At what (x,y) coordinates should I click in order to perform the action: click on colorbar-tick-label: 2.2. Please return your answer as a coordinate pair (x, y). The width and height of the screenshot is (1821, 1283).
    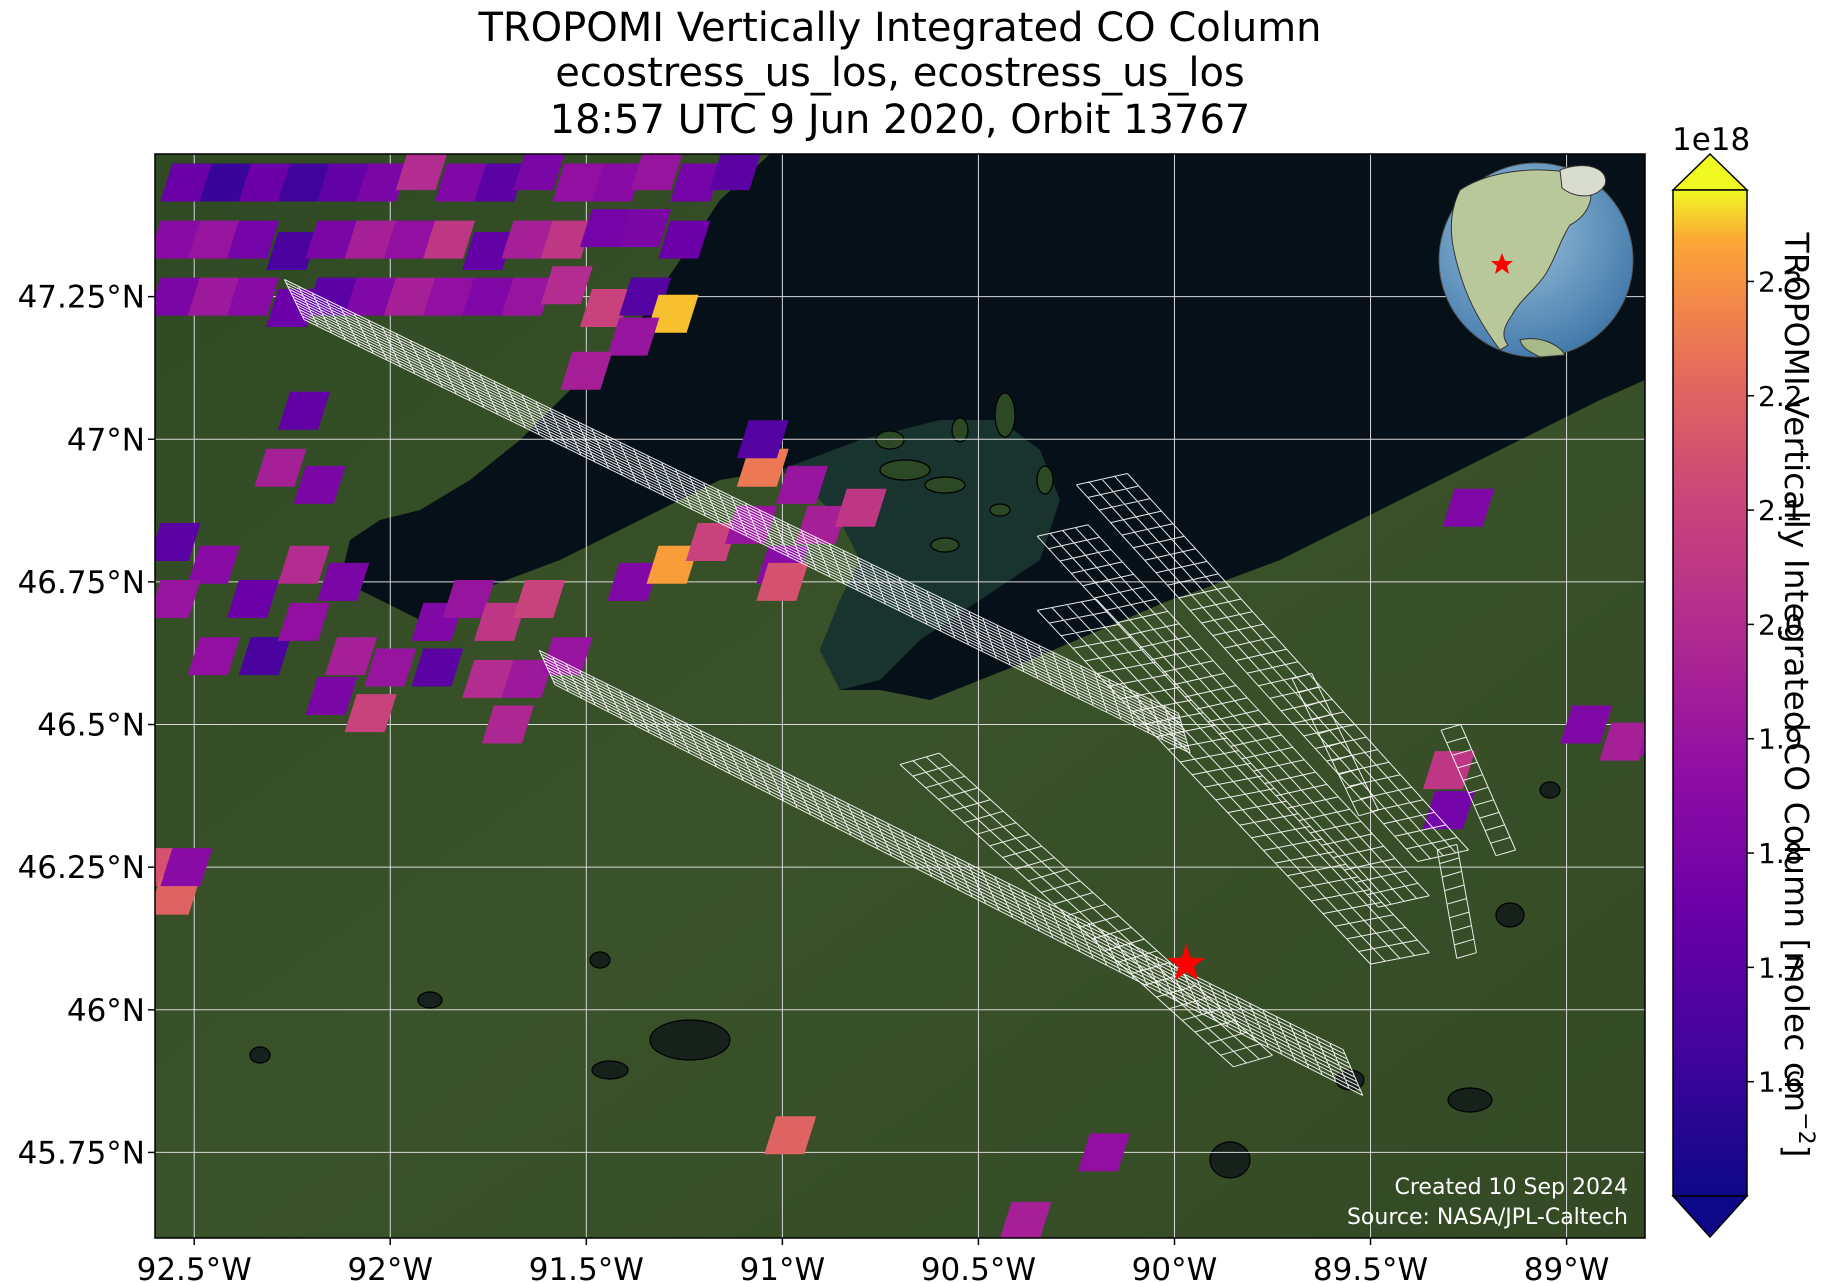
    Looking at the image, I should click on (1780, 396).